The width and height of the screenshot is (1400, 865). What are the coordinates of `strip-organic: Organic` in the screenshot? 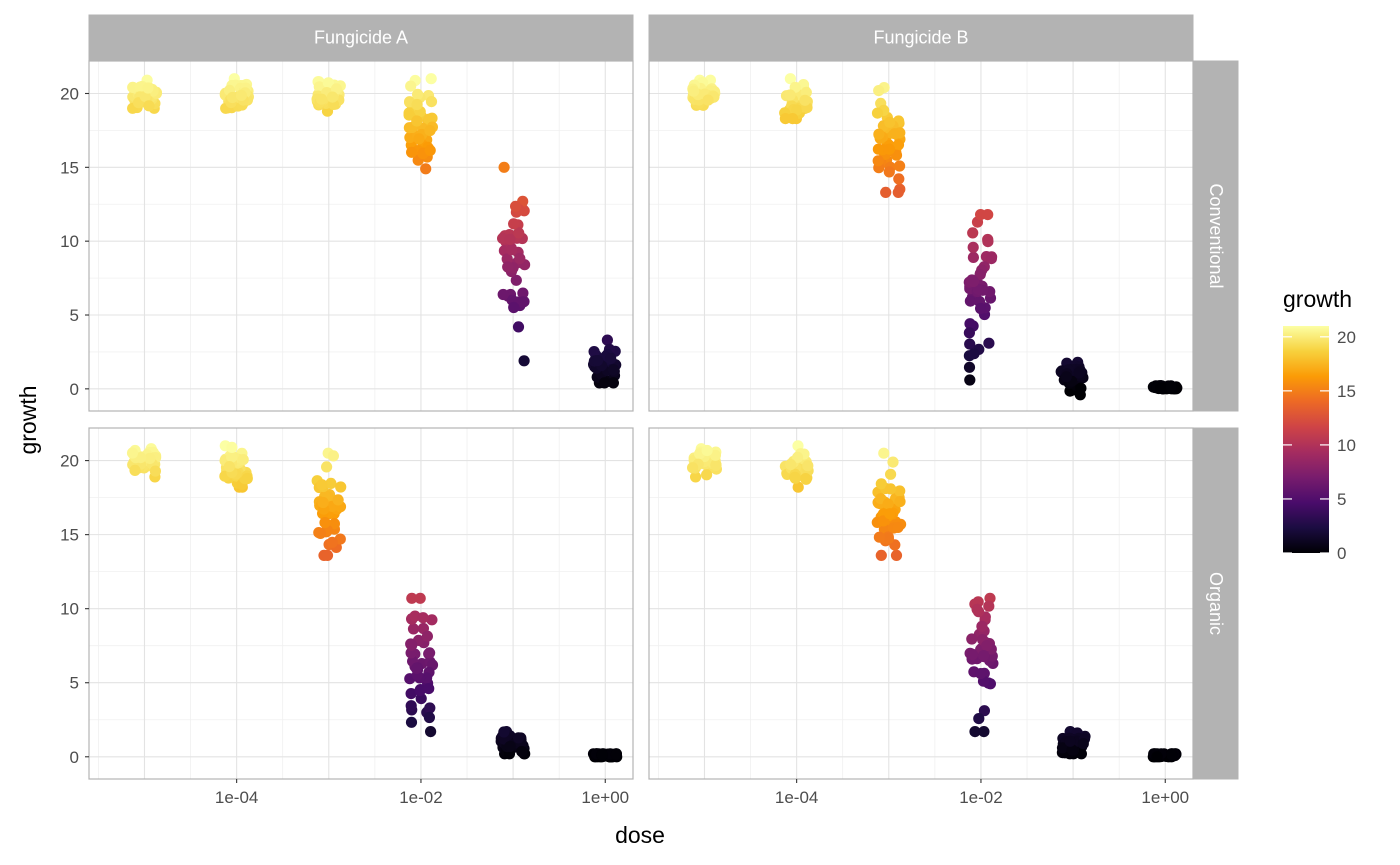 It's located at (1216, 603).